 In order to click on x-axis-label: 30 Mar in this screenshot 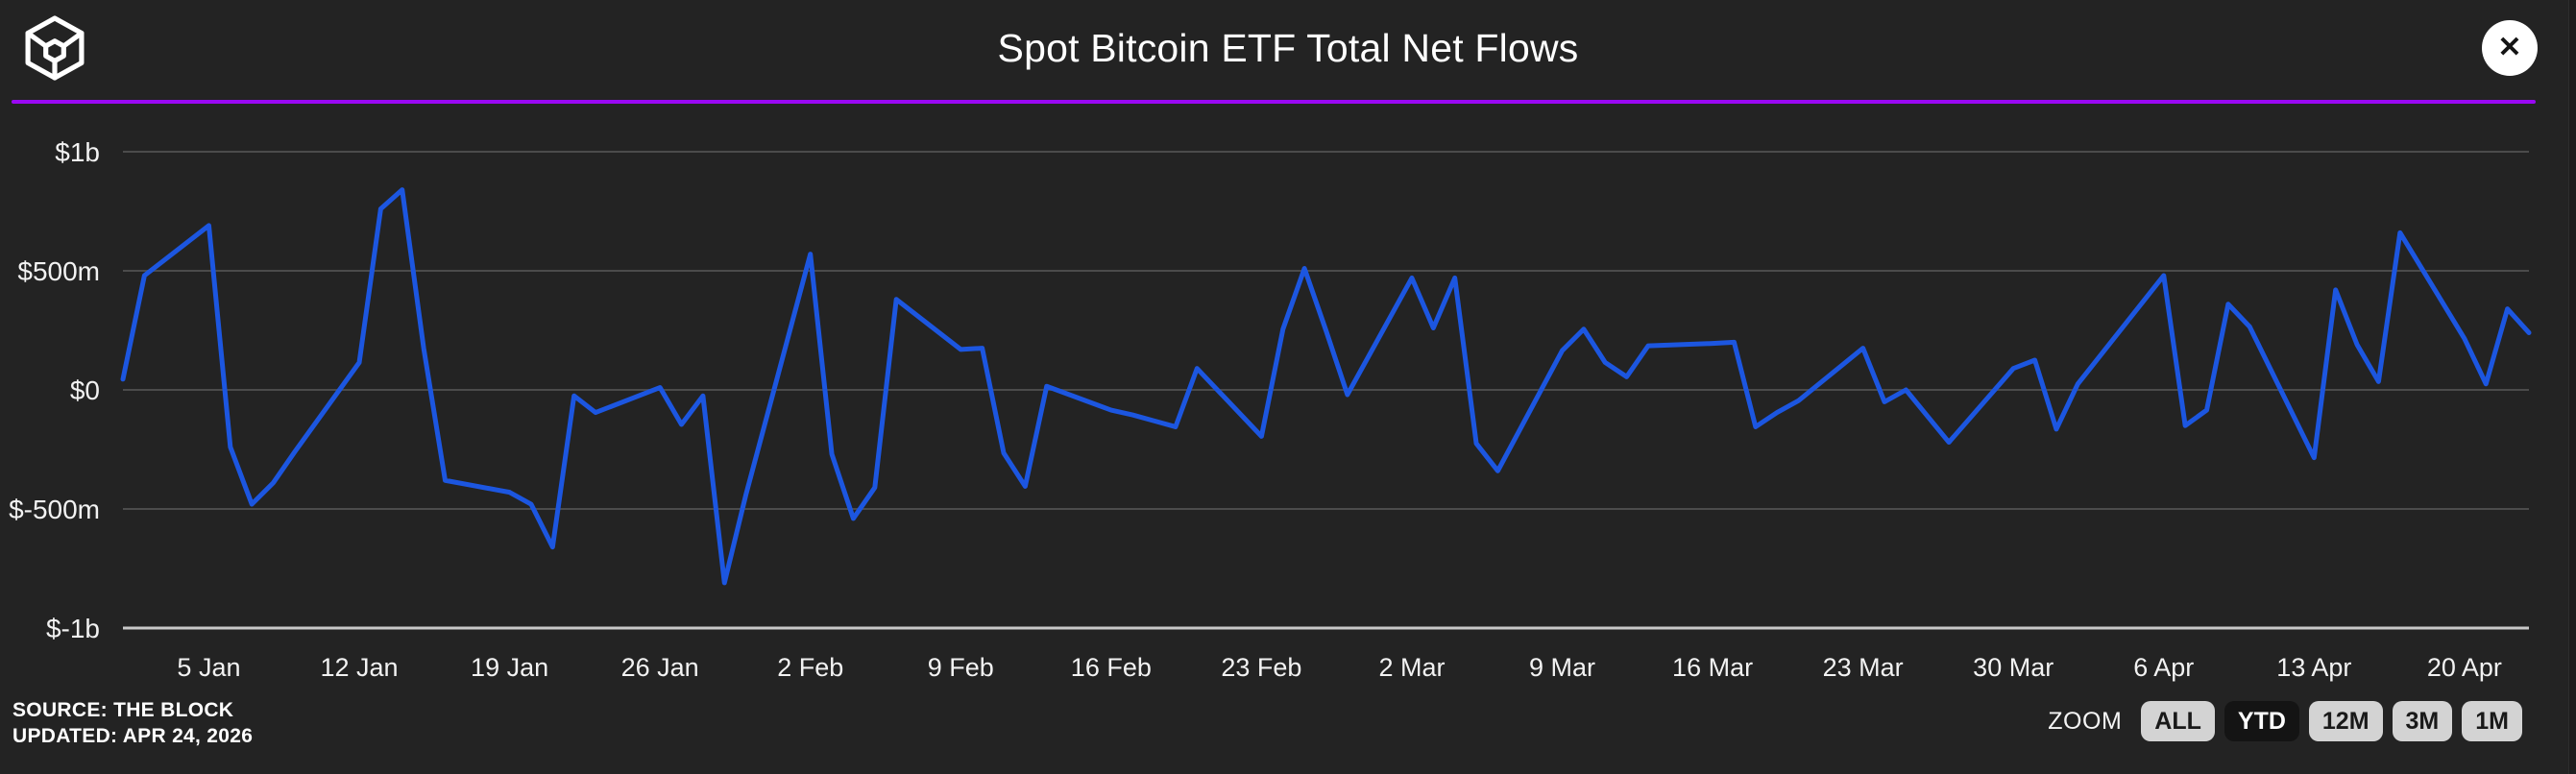, I will do `click(2014, 667)`.